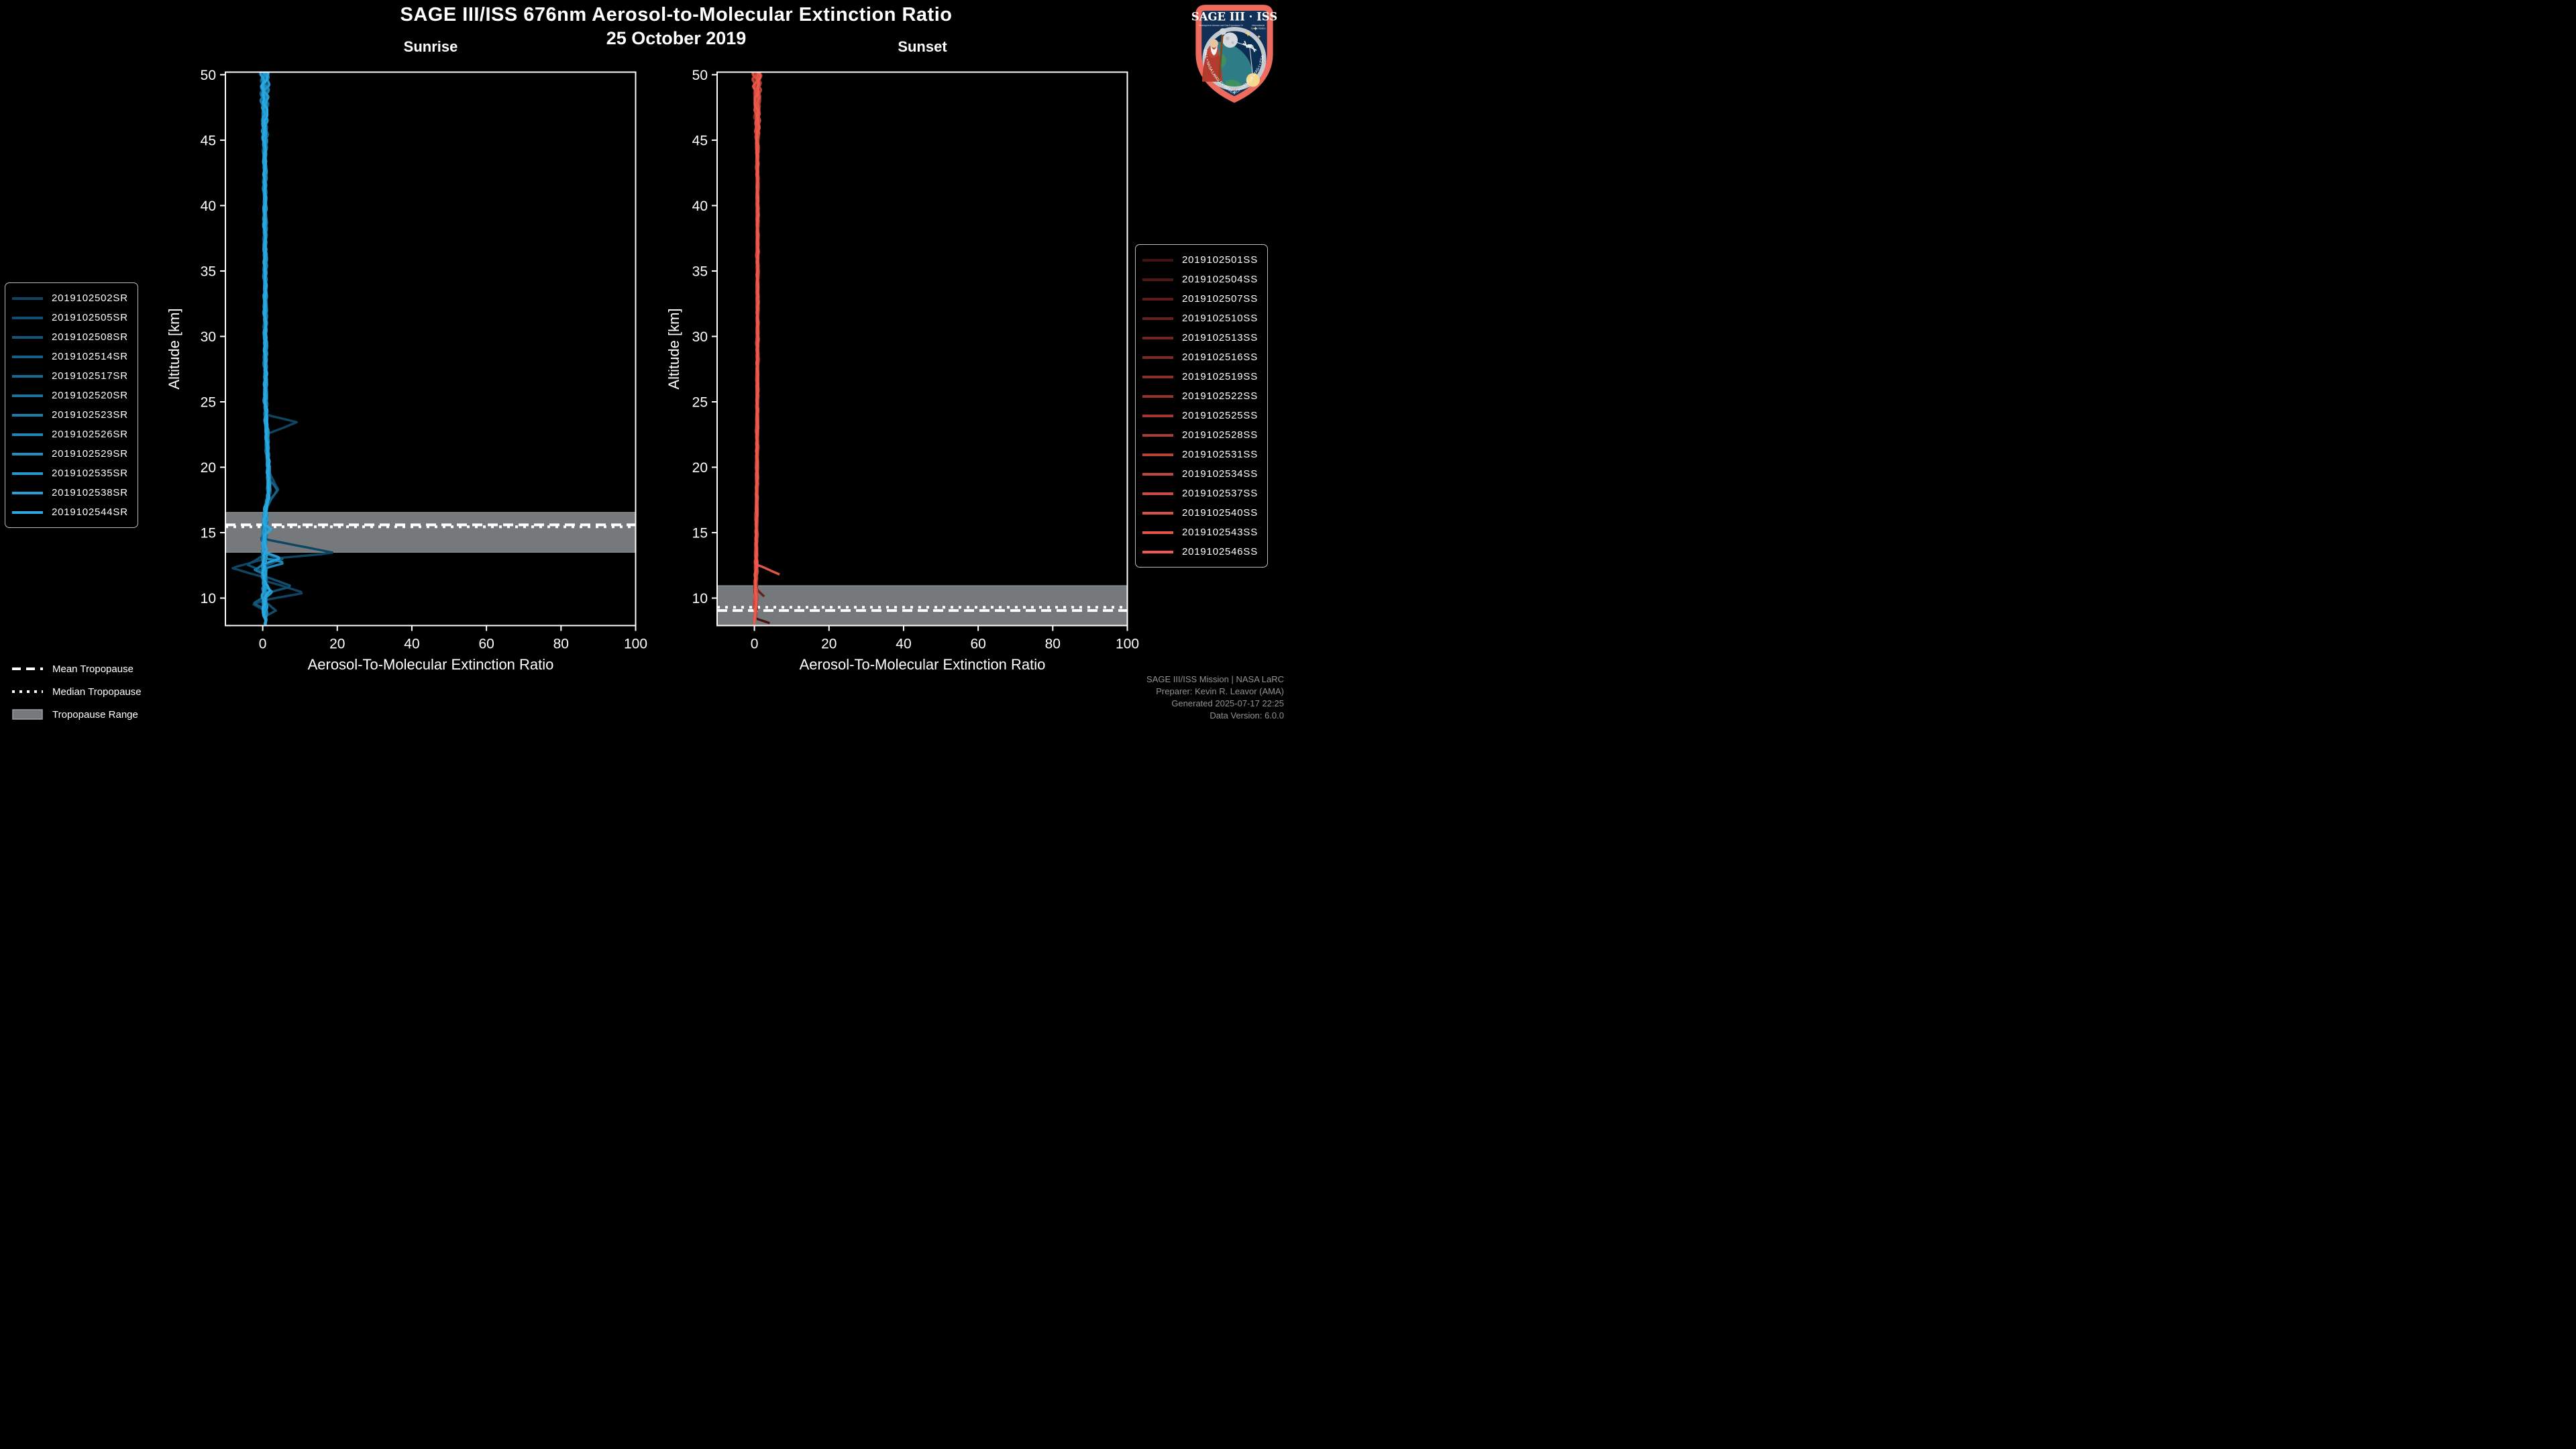 Image resolution: width=2576 pixels, height=1449 pixels. I want to click on legend-label: Tropopause Range, so click(95, 714).